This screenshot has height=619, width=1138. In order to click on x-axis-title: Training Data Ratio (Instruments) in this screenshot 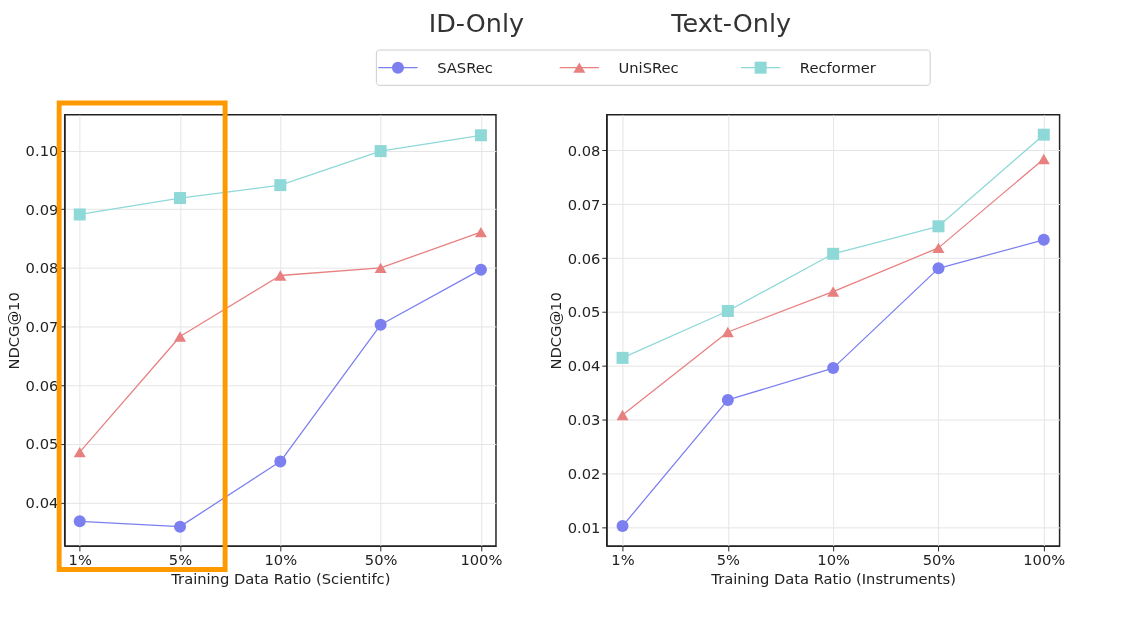, I will do `click(833, 578)`.